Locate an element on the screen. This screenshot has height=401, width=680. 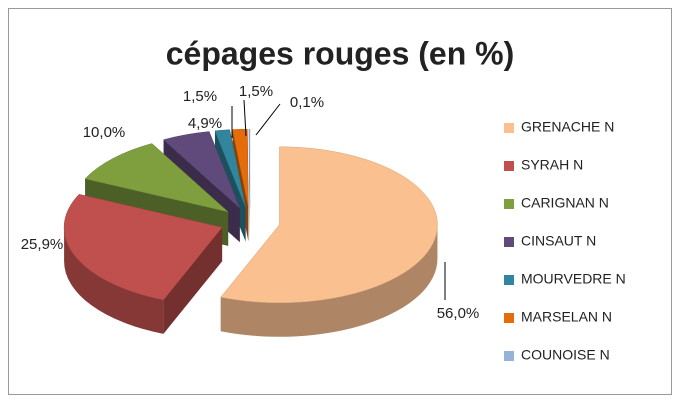
data-label: 56,0% is located at coordinates (458, 313).